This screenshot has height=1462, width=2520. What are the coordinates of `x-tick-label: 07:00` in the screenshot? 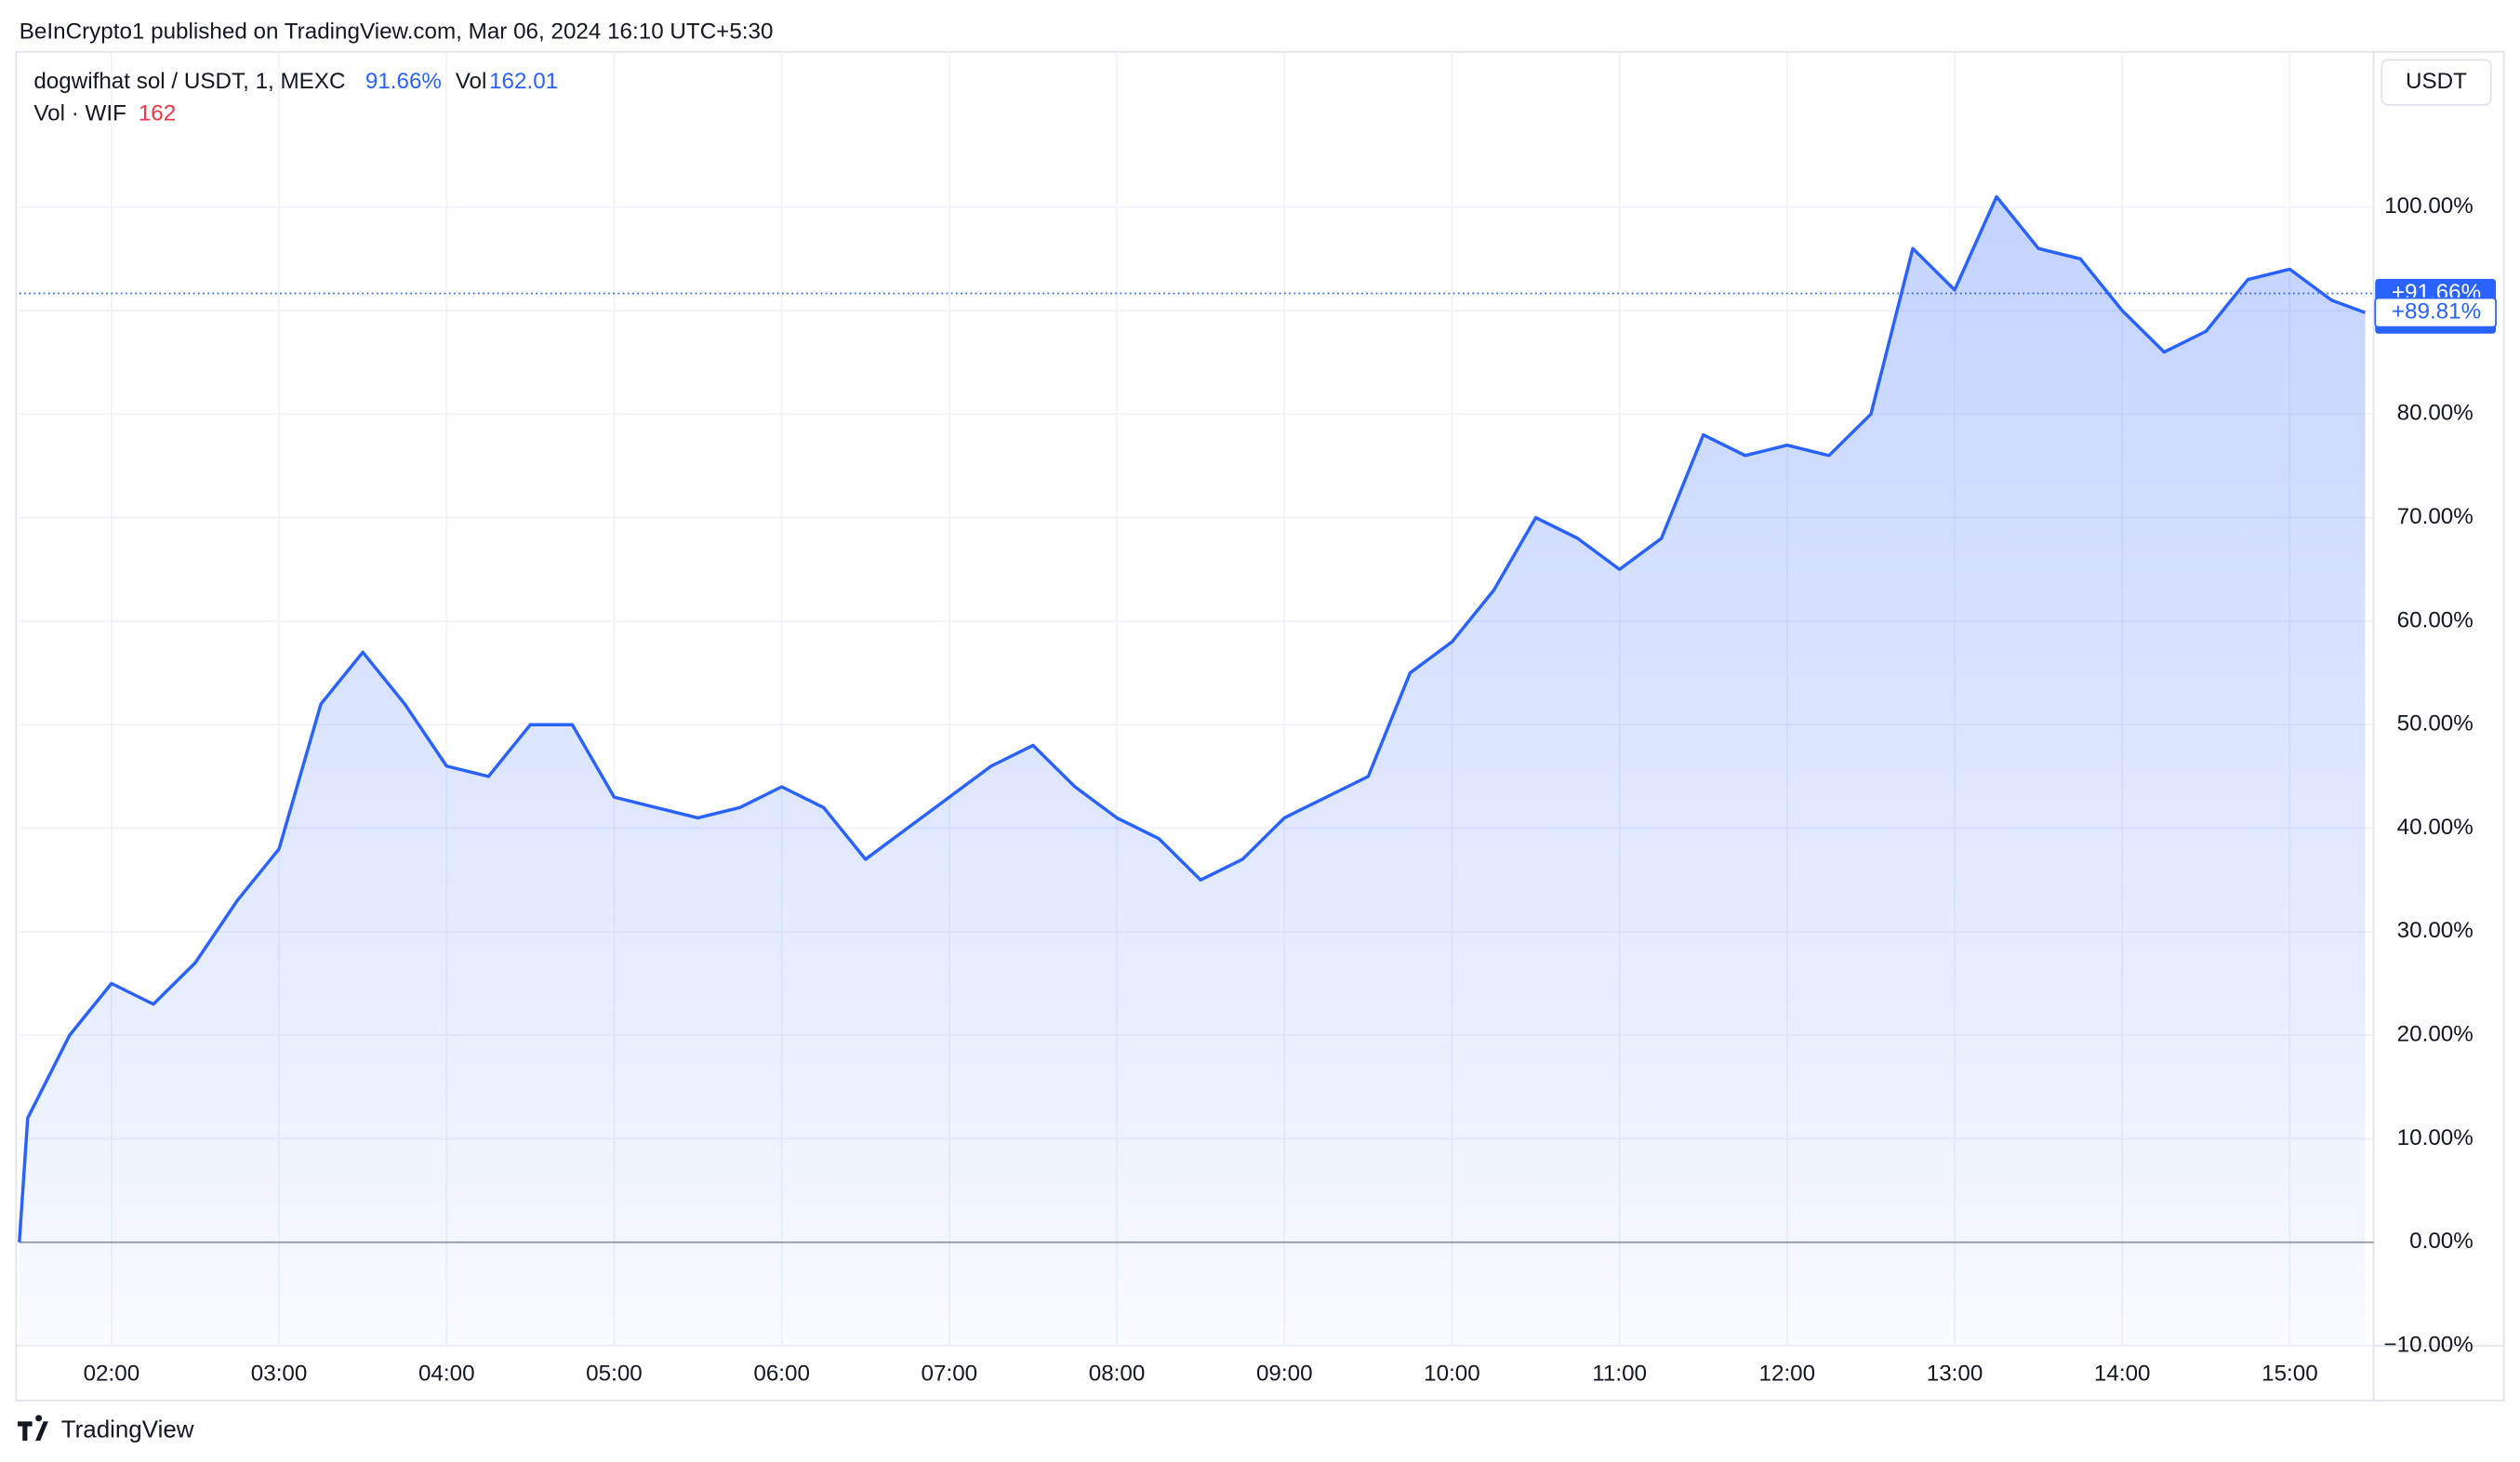 It's located at (950, 1375).